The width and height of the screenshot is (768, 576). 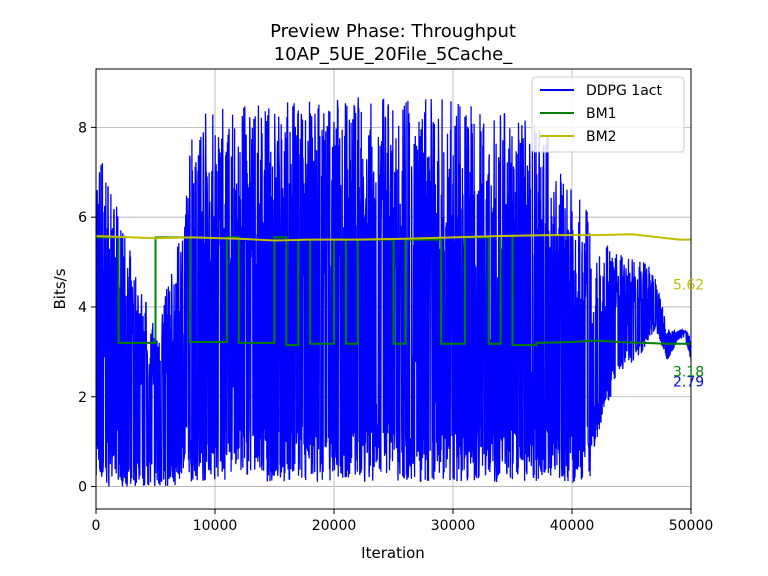 What do you see at coordinates (601, 137) in the screenshot?
I see `legend-entry: BM2` at bounding box center [601, 137].